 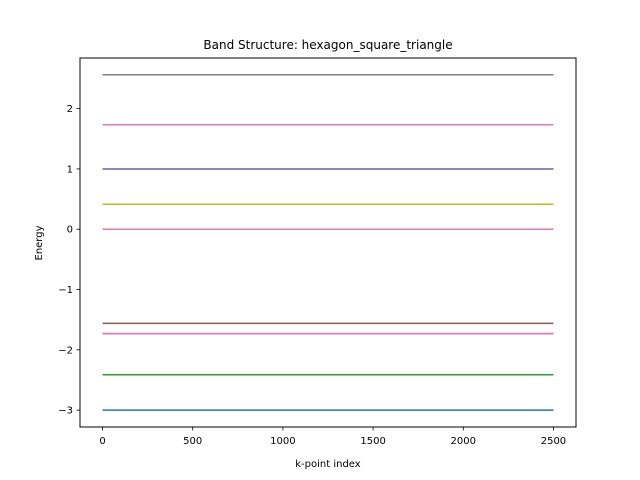 I want to click on y-tick-label: −1, so click(x=65, y=290).